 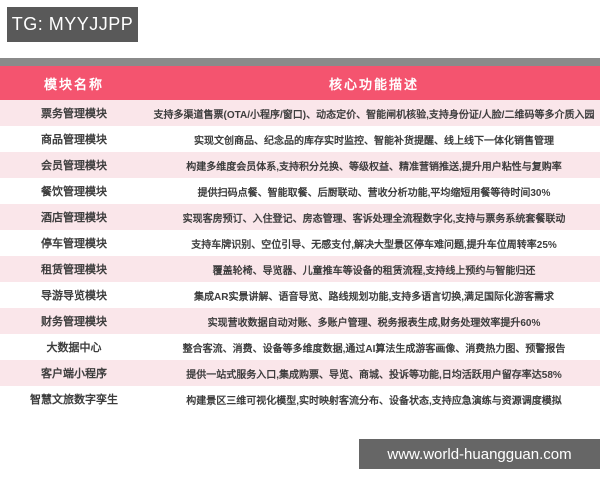 I want to click on module-cell: 客户端小程序, so click(x=74, y=374).